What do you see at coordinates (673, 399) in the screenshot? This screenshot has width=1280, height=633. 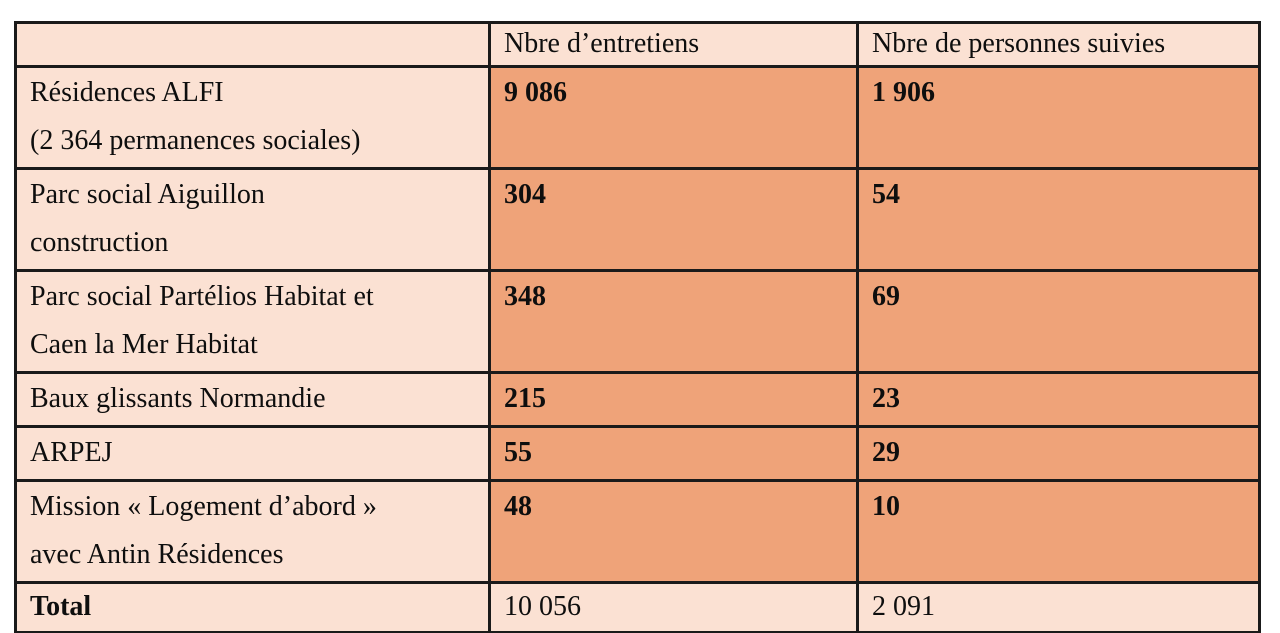 I see `entretiens-cell: 215` at bounding box center [673, 399].